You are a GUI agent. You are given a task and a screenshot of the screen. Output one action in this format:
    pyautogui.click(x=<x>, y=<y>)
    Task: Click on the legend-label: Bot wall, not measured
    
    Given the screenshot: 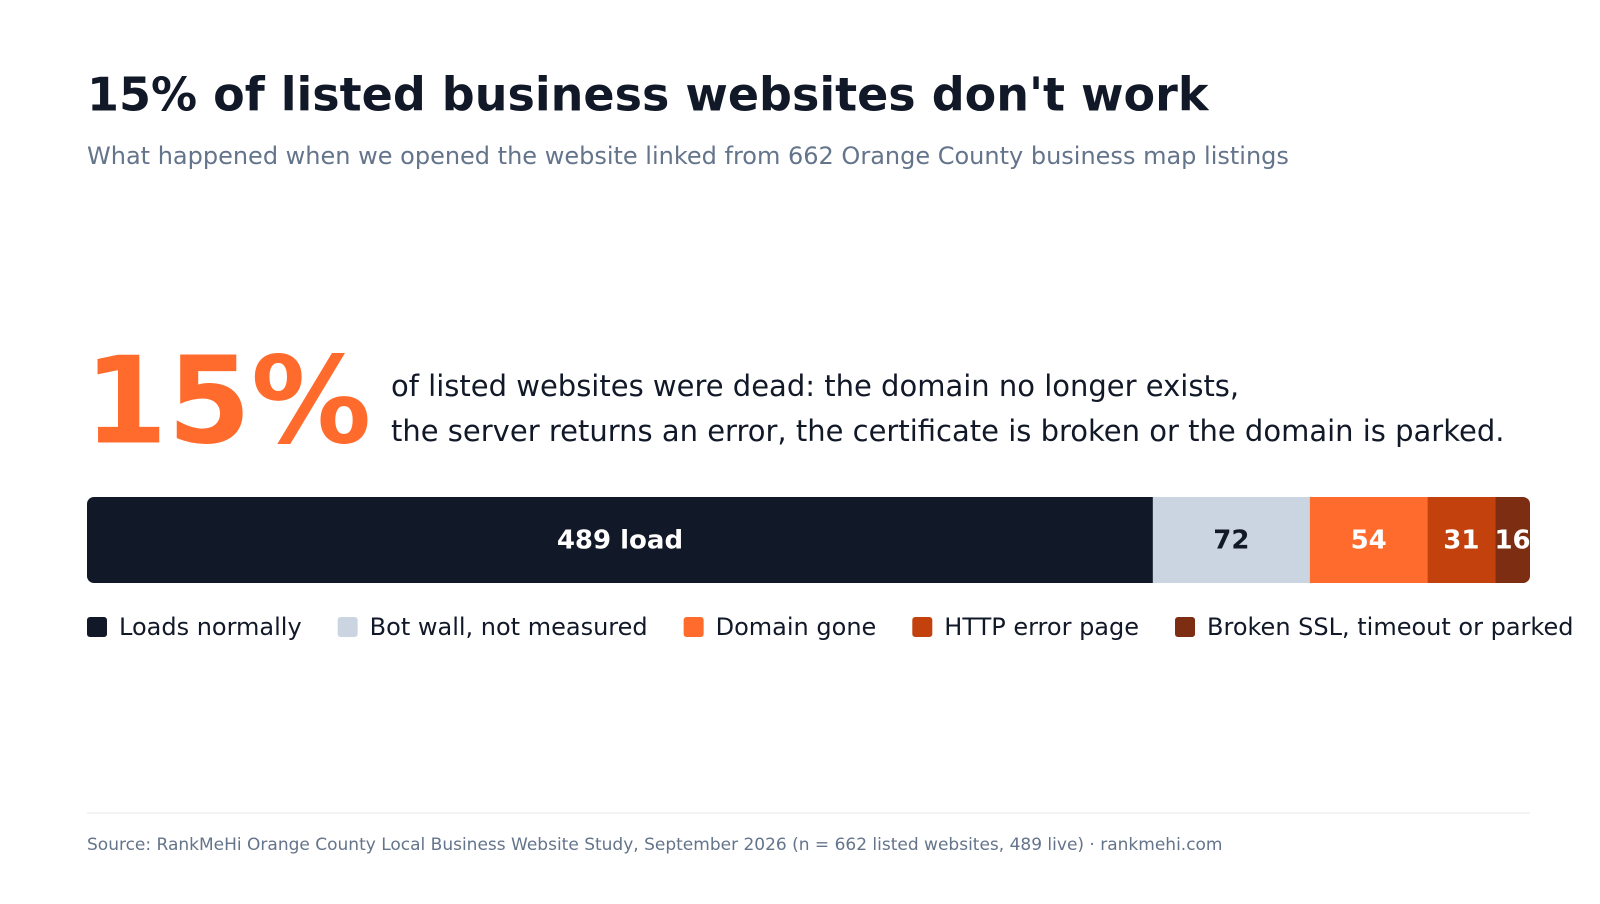 What is the action you would take?
    pyautogui.click(x=509, y=627)
    